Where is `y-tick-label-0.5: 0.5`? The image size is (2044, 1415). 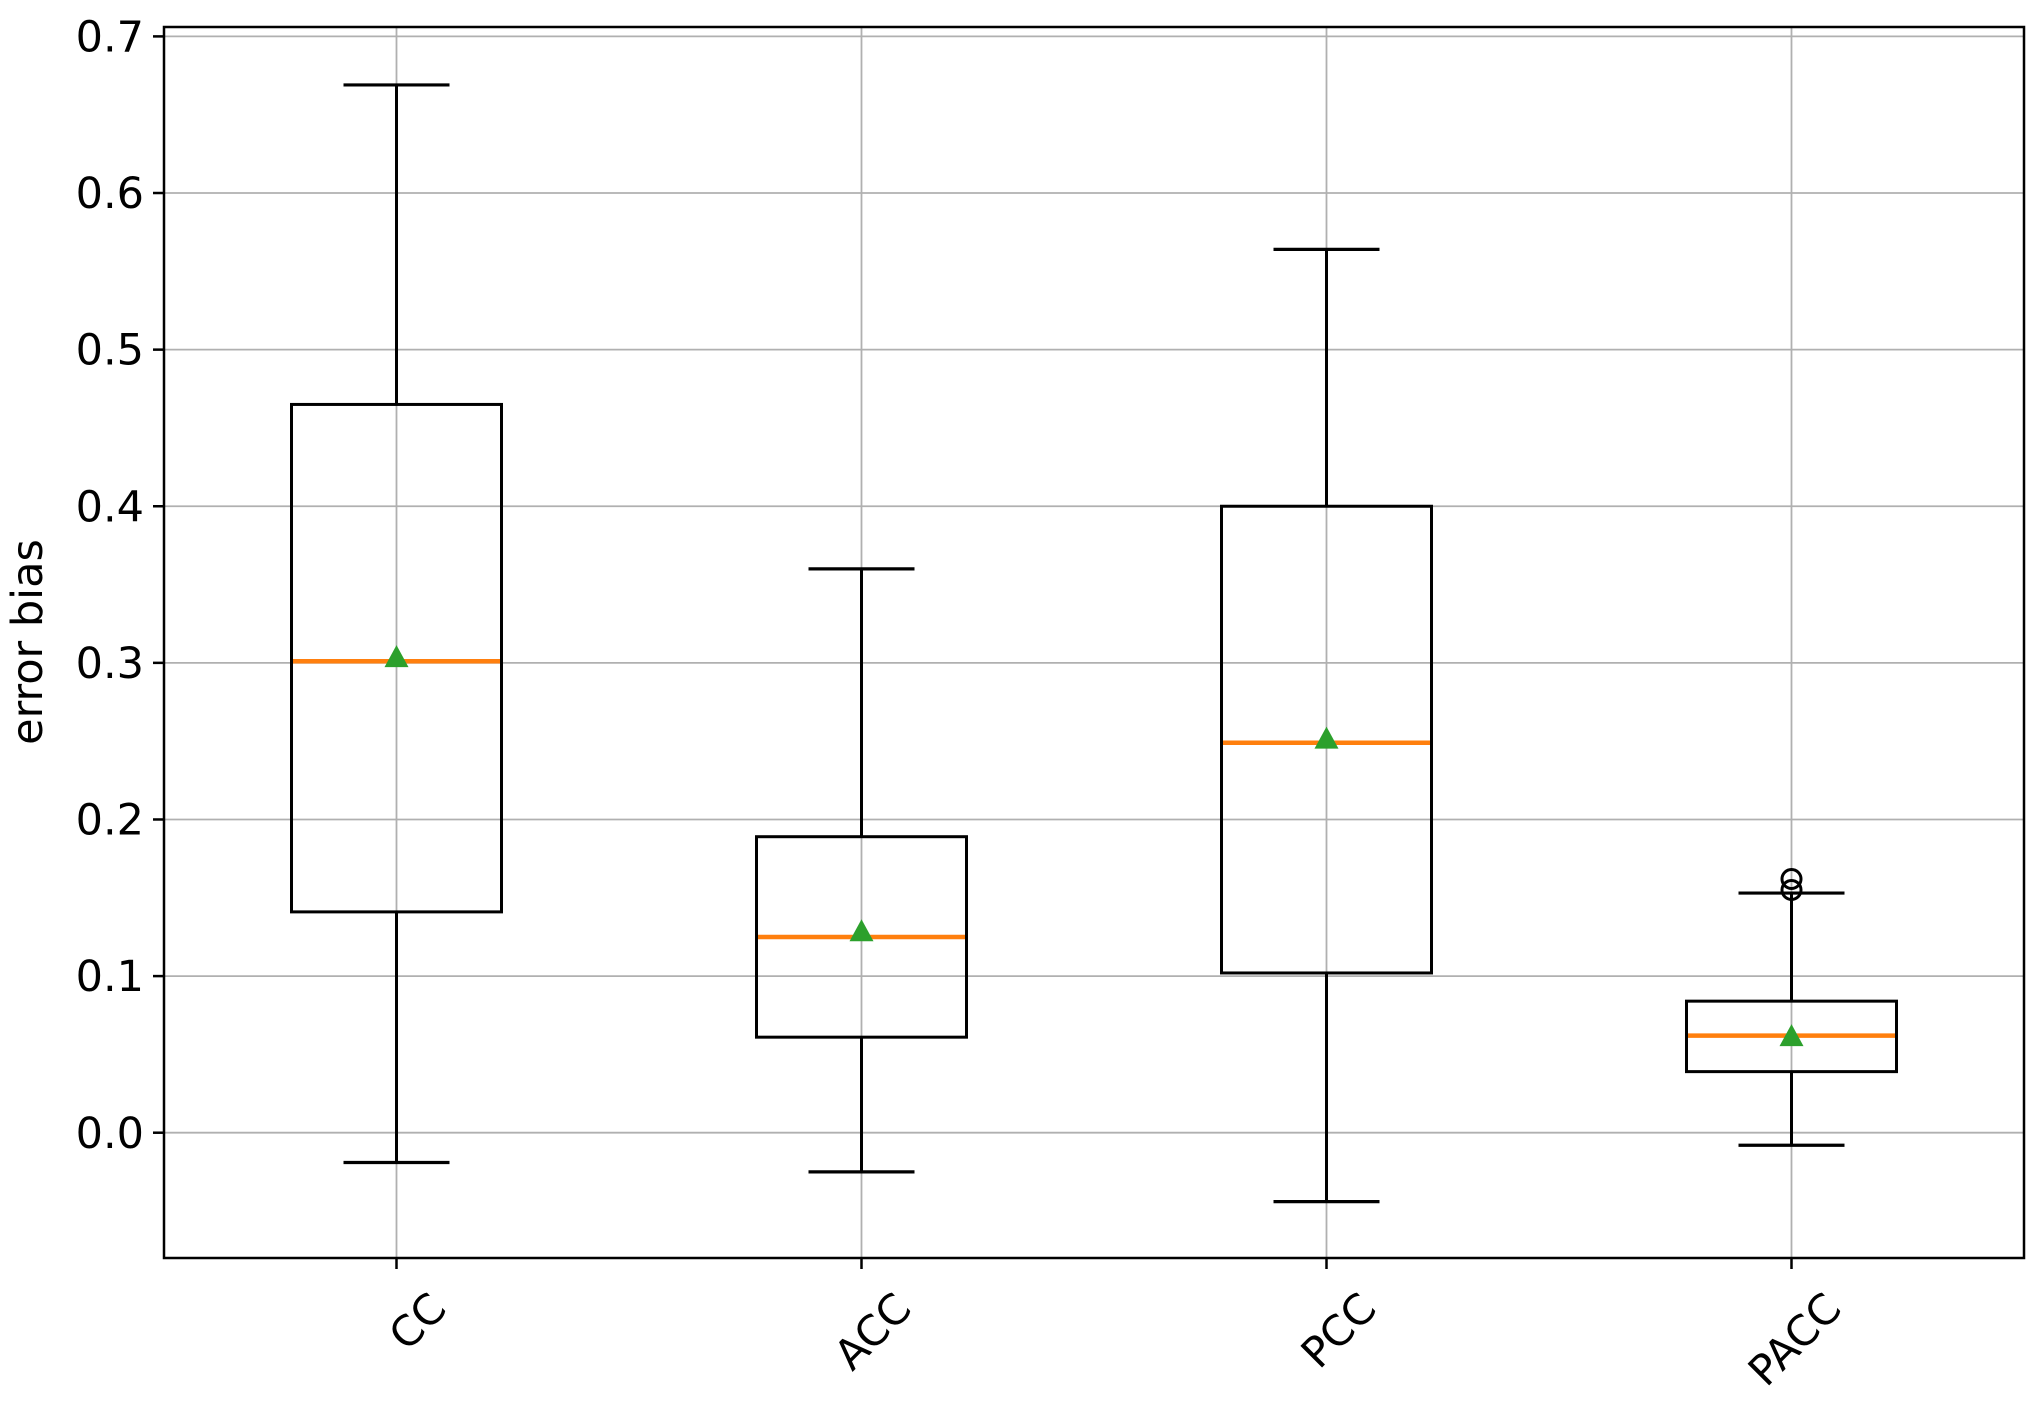
y-tick-label-0.5: 0.5 is located at coordinates (110, 351).